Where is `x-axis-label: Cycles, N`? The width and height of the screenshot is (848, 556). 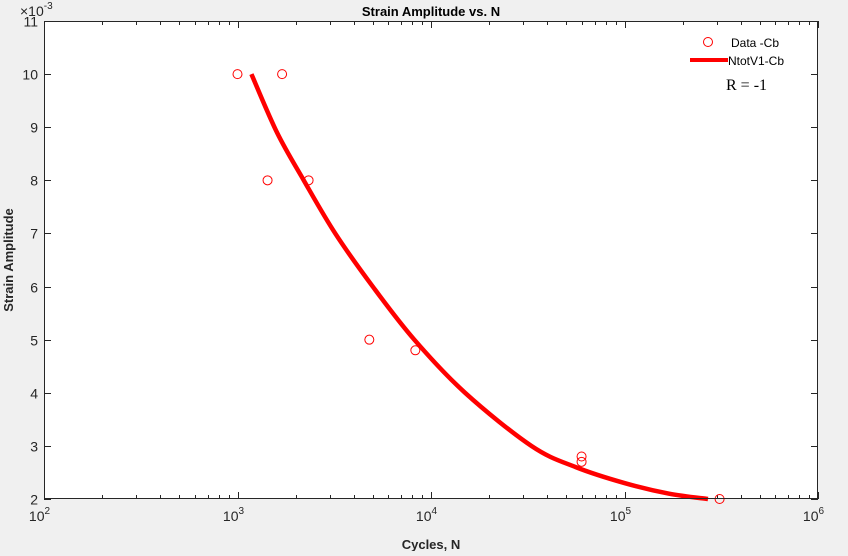
x-axis-label: Cycles, N is located at coordinates (431, 544).